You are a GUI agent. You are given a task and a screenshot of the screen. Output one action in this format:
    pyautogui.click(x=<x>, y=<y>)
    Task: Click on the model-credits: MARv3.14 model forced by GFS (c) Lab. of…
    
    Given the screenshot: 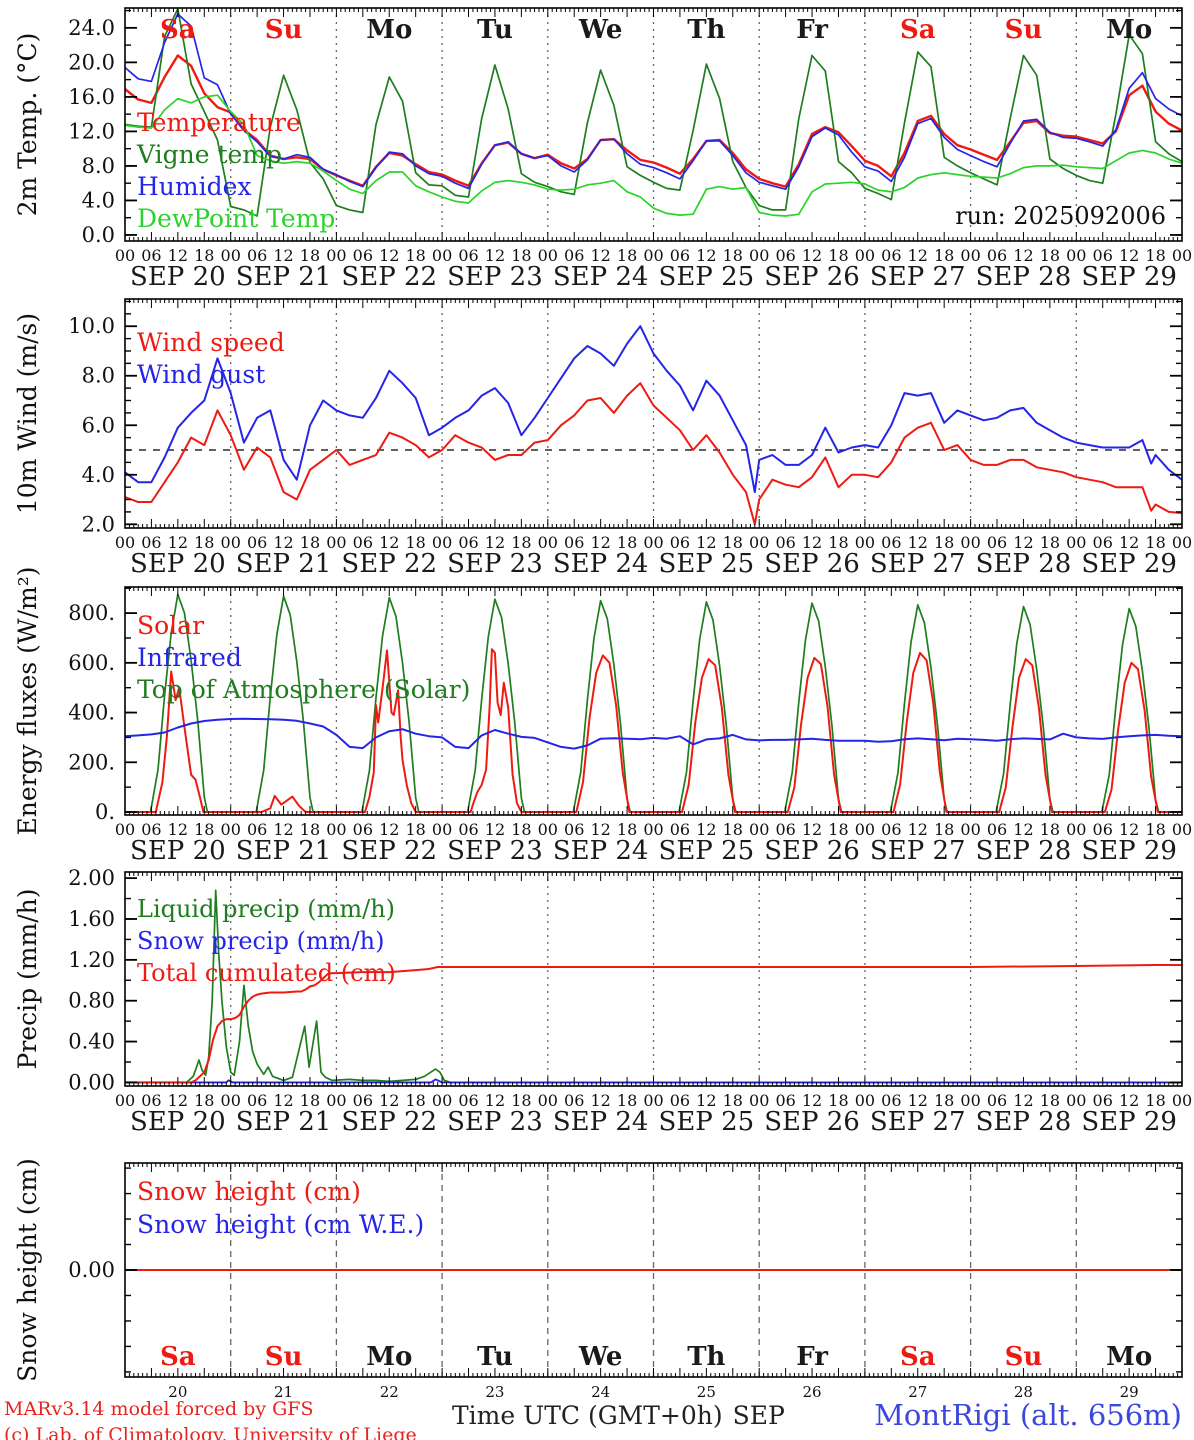 What is the action you would take?
    pyautogui.click(x=210, y=1418)
    